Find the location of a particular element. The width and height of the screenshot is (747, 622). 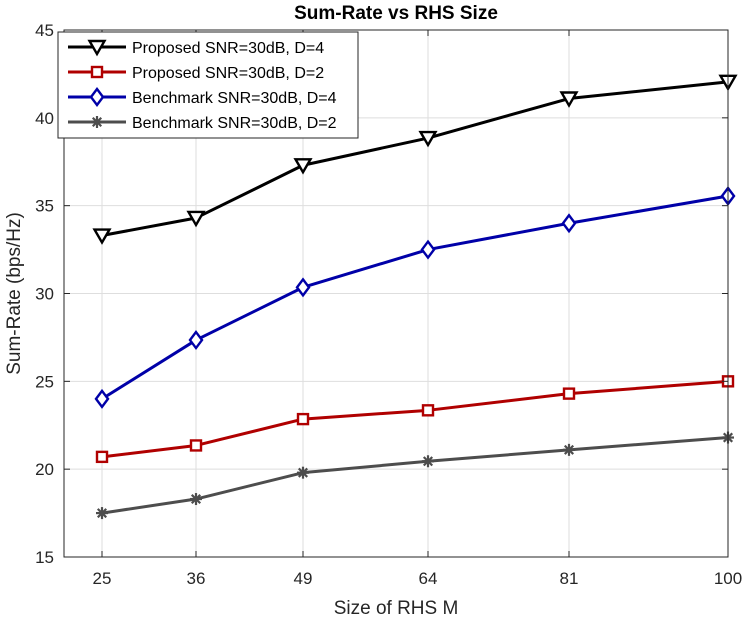

legend-item-3: Benchmark SNR=30dB, D=4 is located at coordinates (202, 97).